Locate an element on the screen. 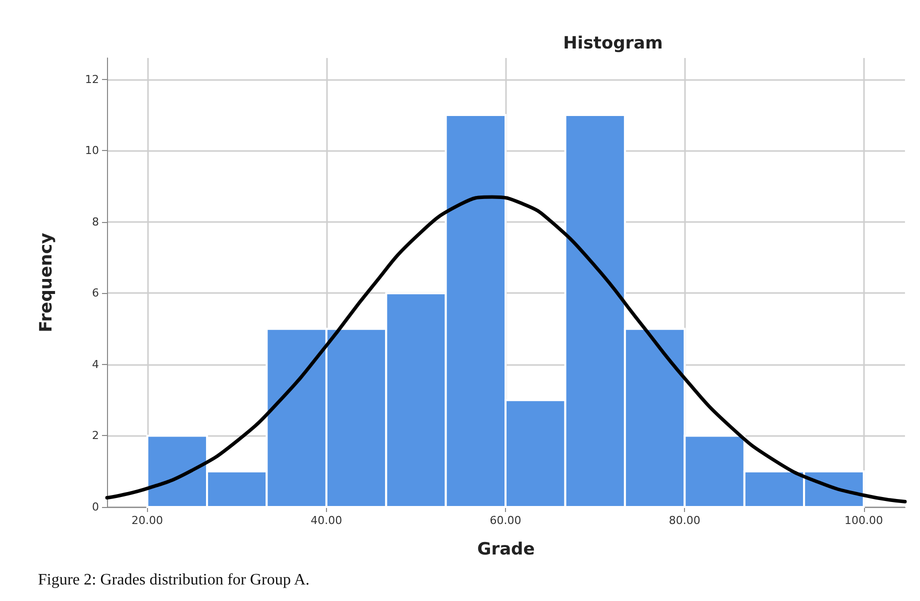 This screenshot has width=920, height=601. x-tick-label: 20.00 is located at coordinates (148, 520).